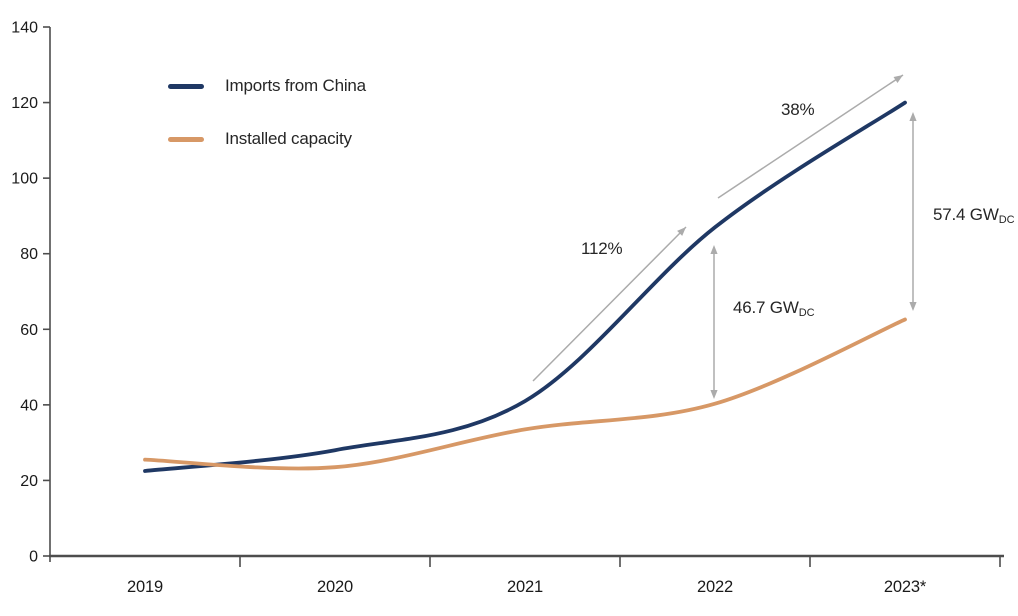 This screenshot has width=1018, height=616. What do you see at coordinates (24, 179) in the screenshot?
I see `y-tick-label: 100` at bounding box center [24, 179].